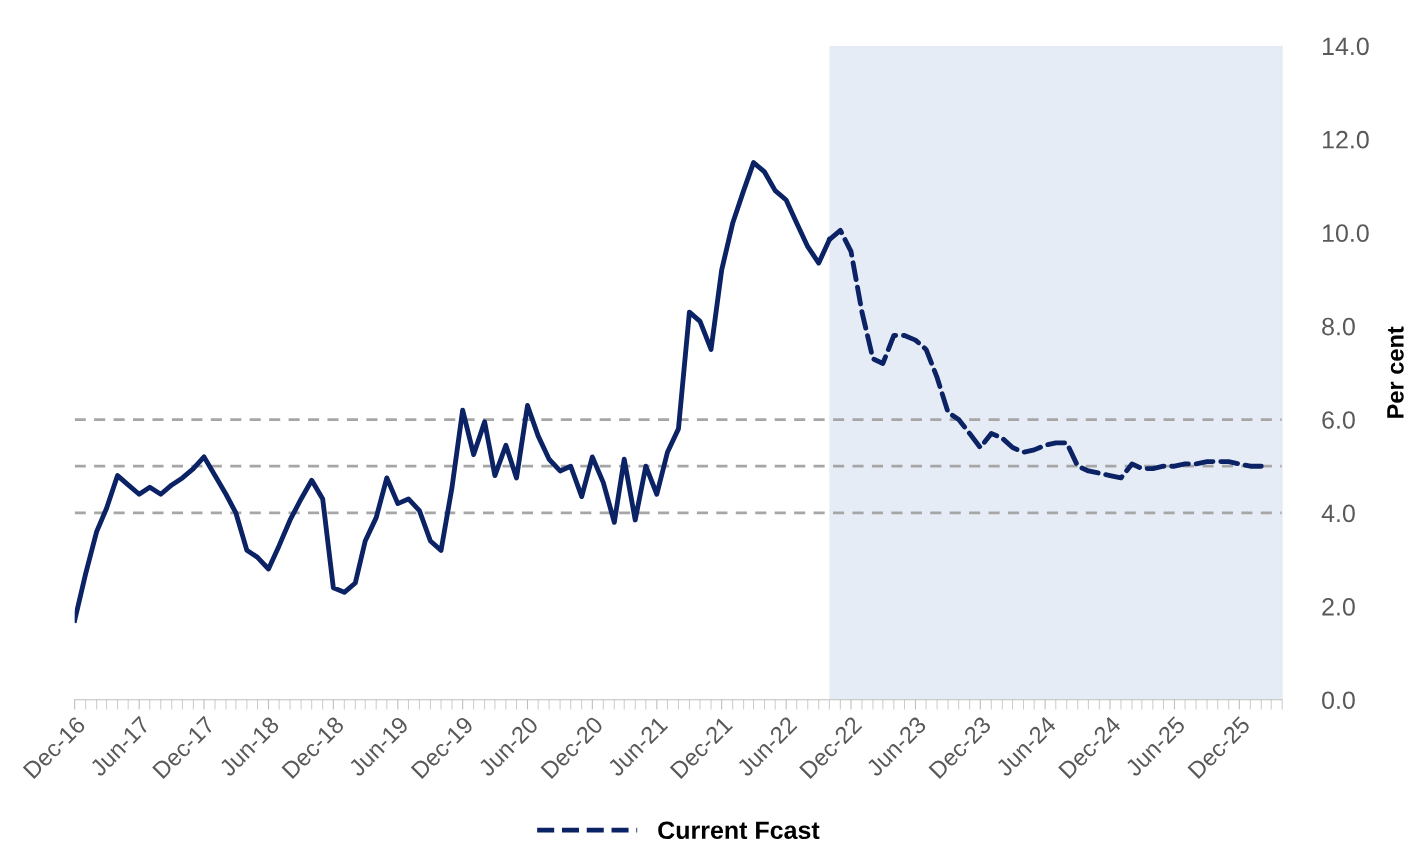  I want to click on y-tick-label: 8.0, so click(1338, 326).